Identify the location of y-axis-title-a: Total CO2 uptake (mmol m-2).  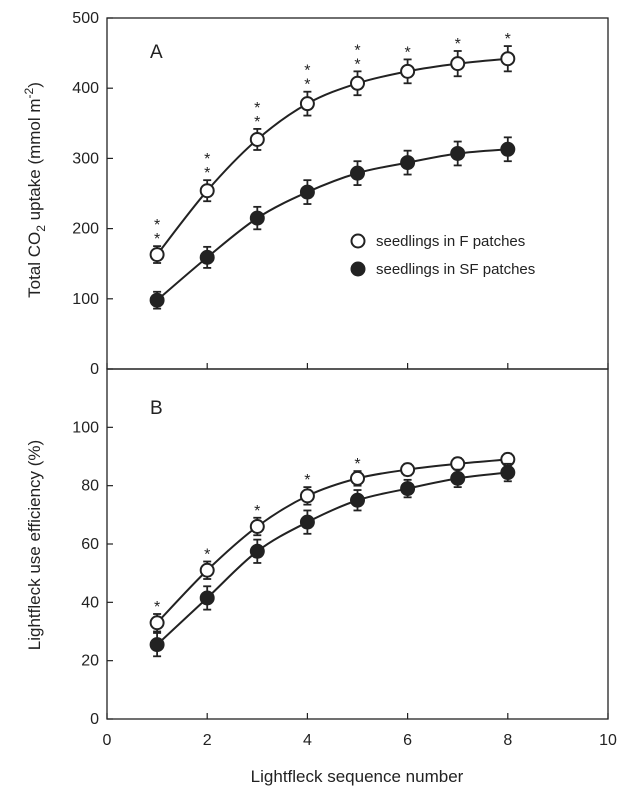
(35, 190).